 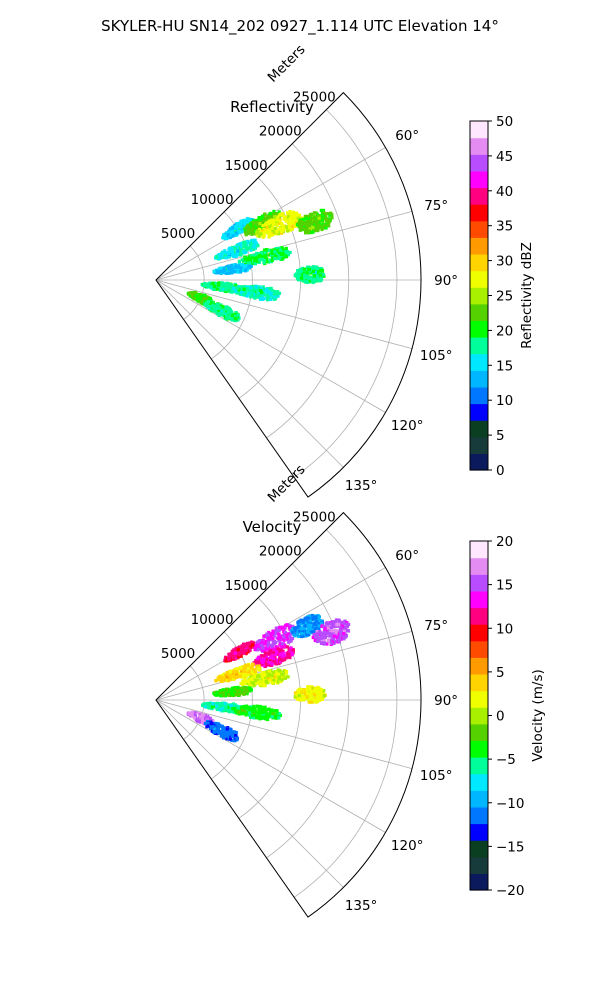 I want to click on angle-tick-label: 75°, so click(x=436, y=626).